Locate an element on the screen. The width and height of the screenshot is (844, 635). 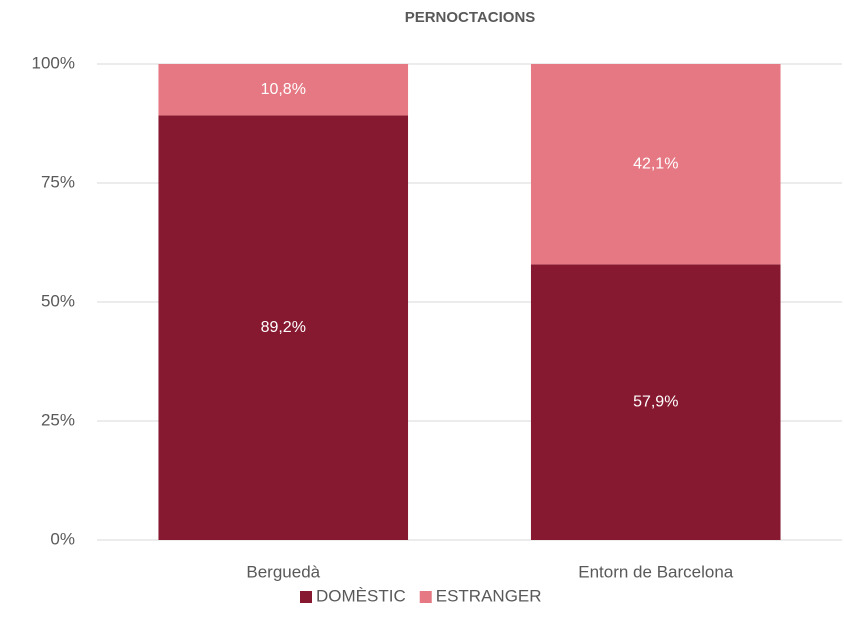
y-tick-label: 100% is located at coordinates (53, 62).